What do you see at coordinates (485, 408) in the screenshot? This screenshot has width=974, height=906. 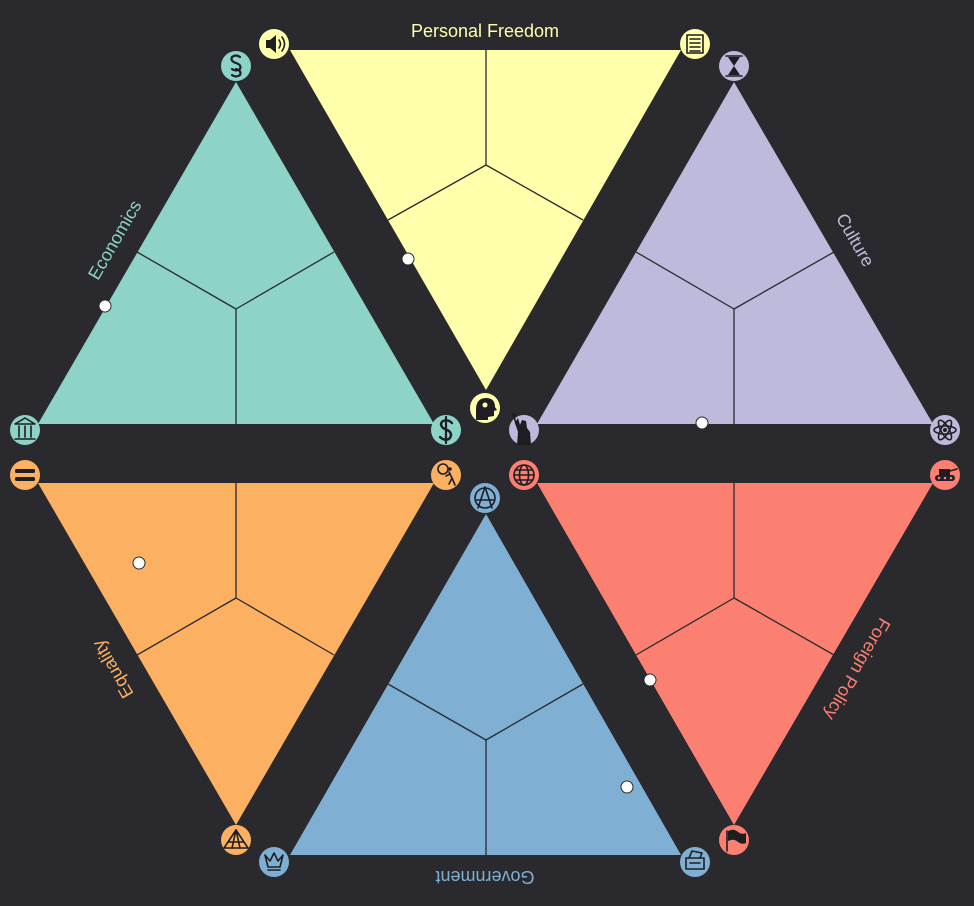 I see `thinker-head-icon` at bounding box center [485, 408].